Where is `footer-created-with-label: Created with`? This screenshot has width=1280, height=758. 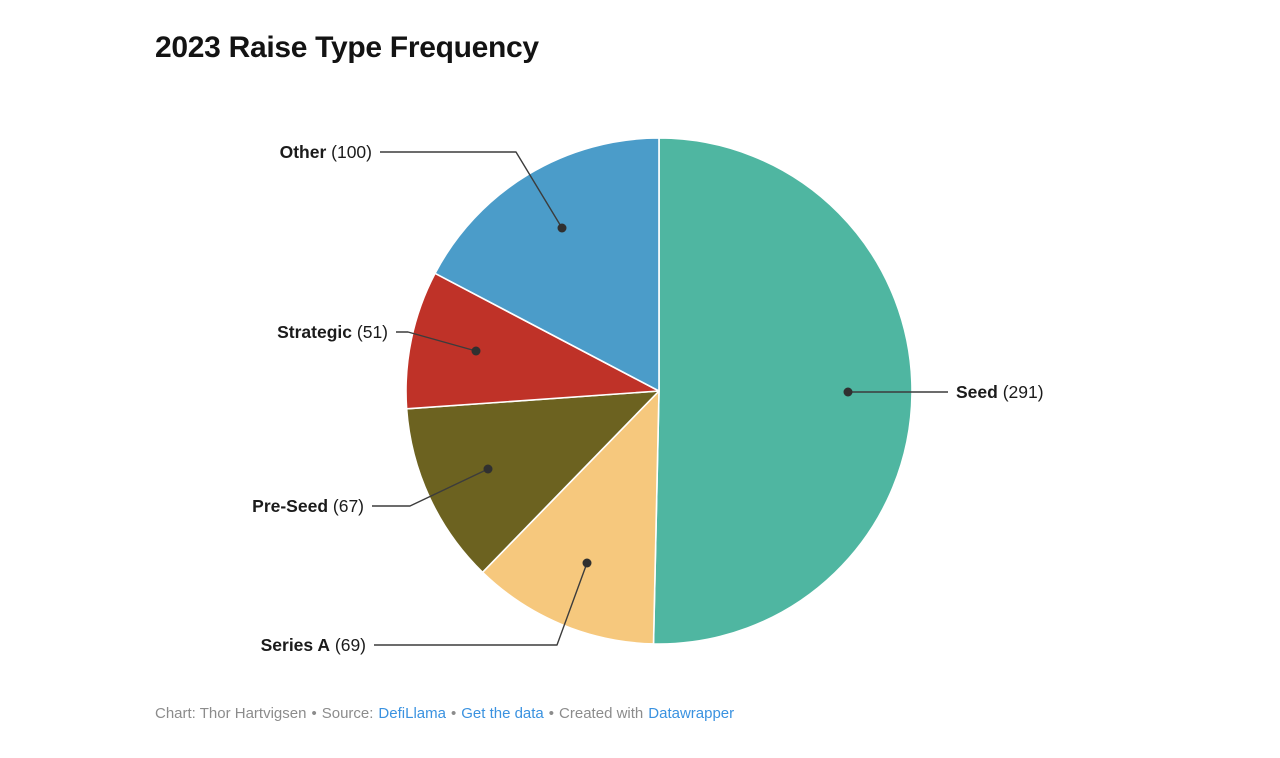 footer-created-with-label: Created with is located at coordinates (601, 713).